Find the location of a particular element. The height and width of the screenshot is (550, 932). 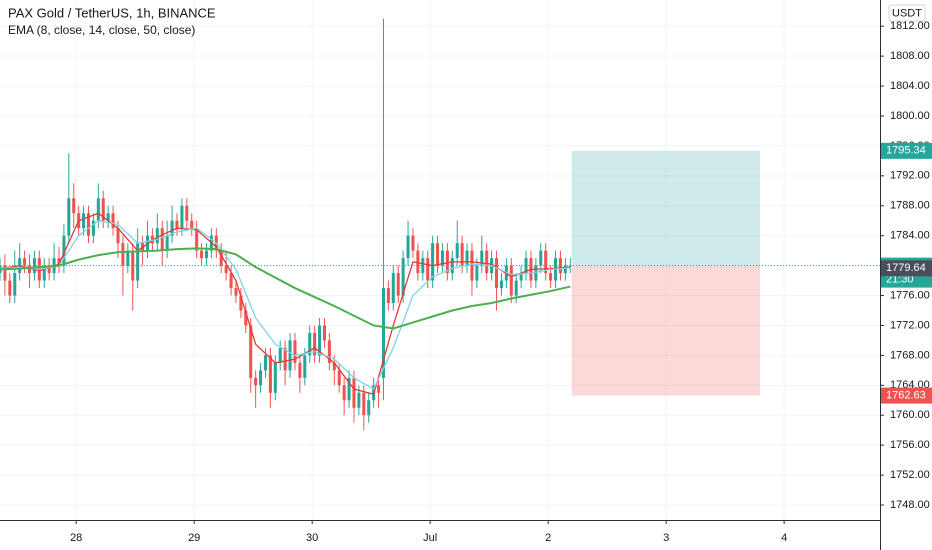

y-tick-label: 1752.00 is located at coordinates (910, 475).